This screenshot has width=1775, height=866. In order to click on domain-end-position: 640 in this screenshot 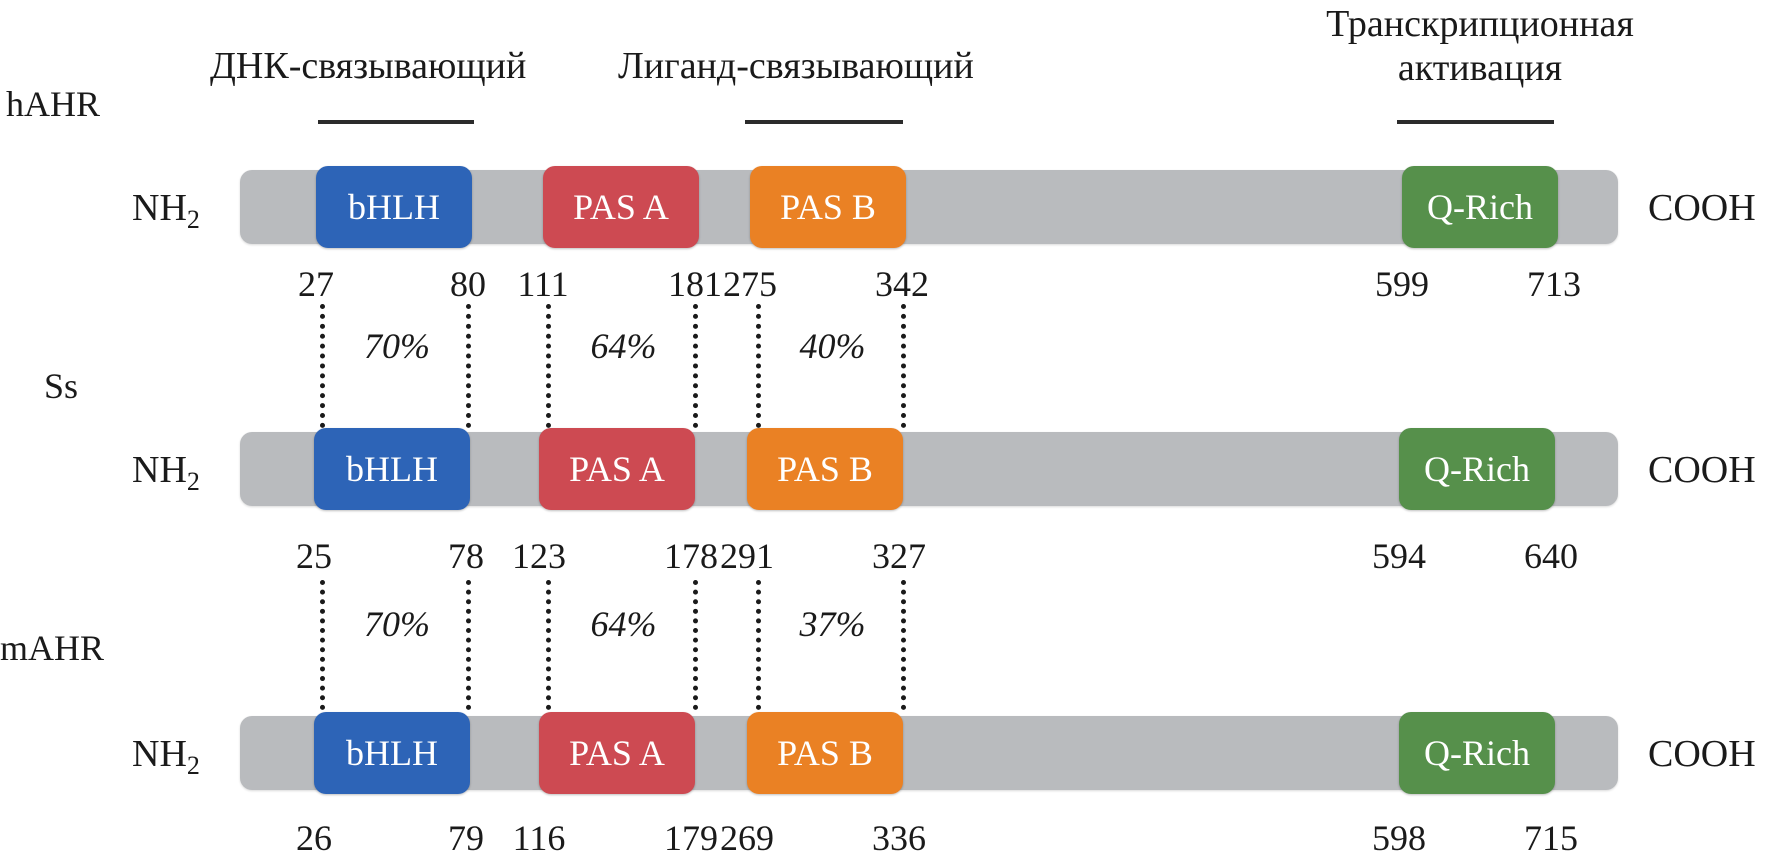, I will do `click(1551, 556)`.